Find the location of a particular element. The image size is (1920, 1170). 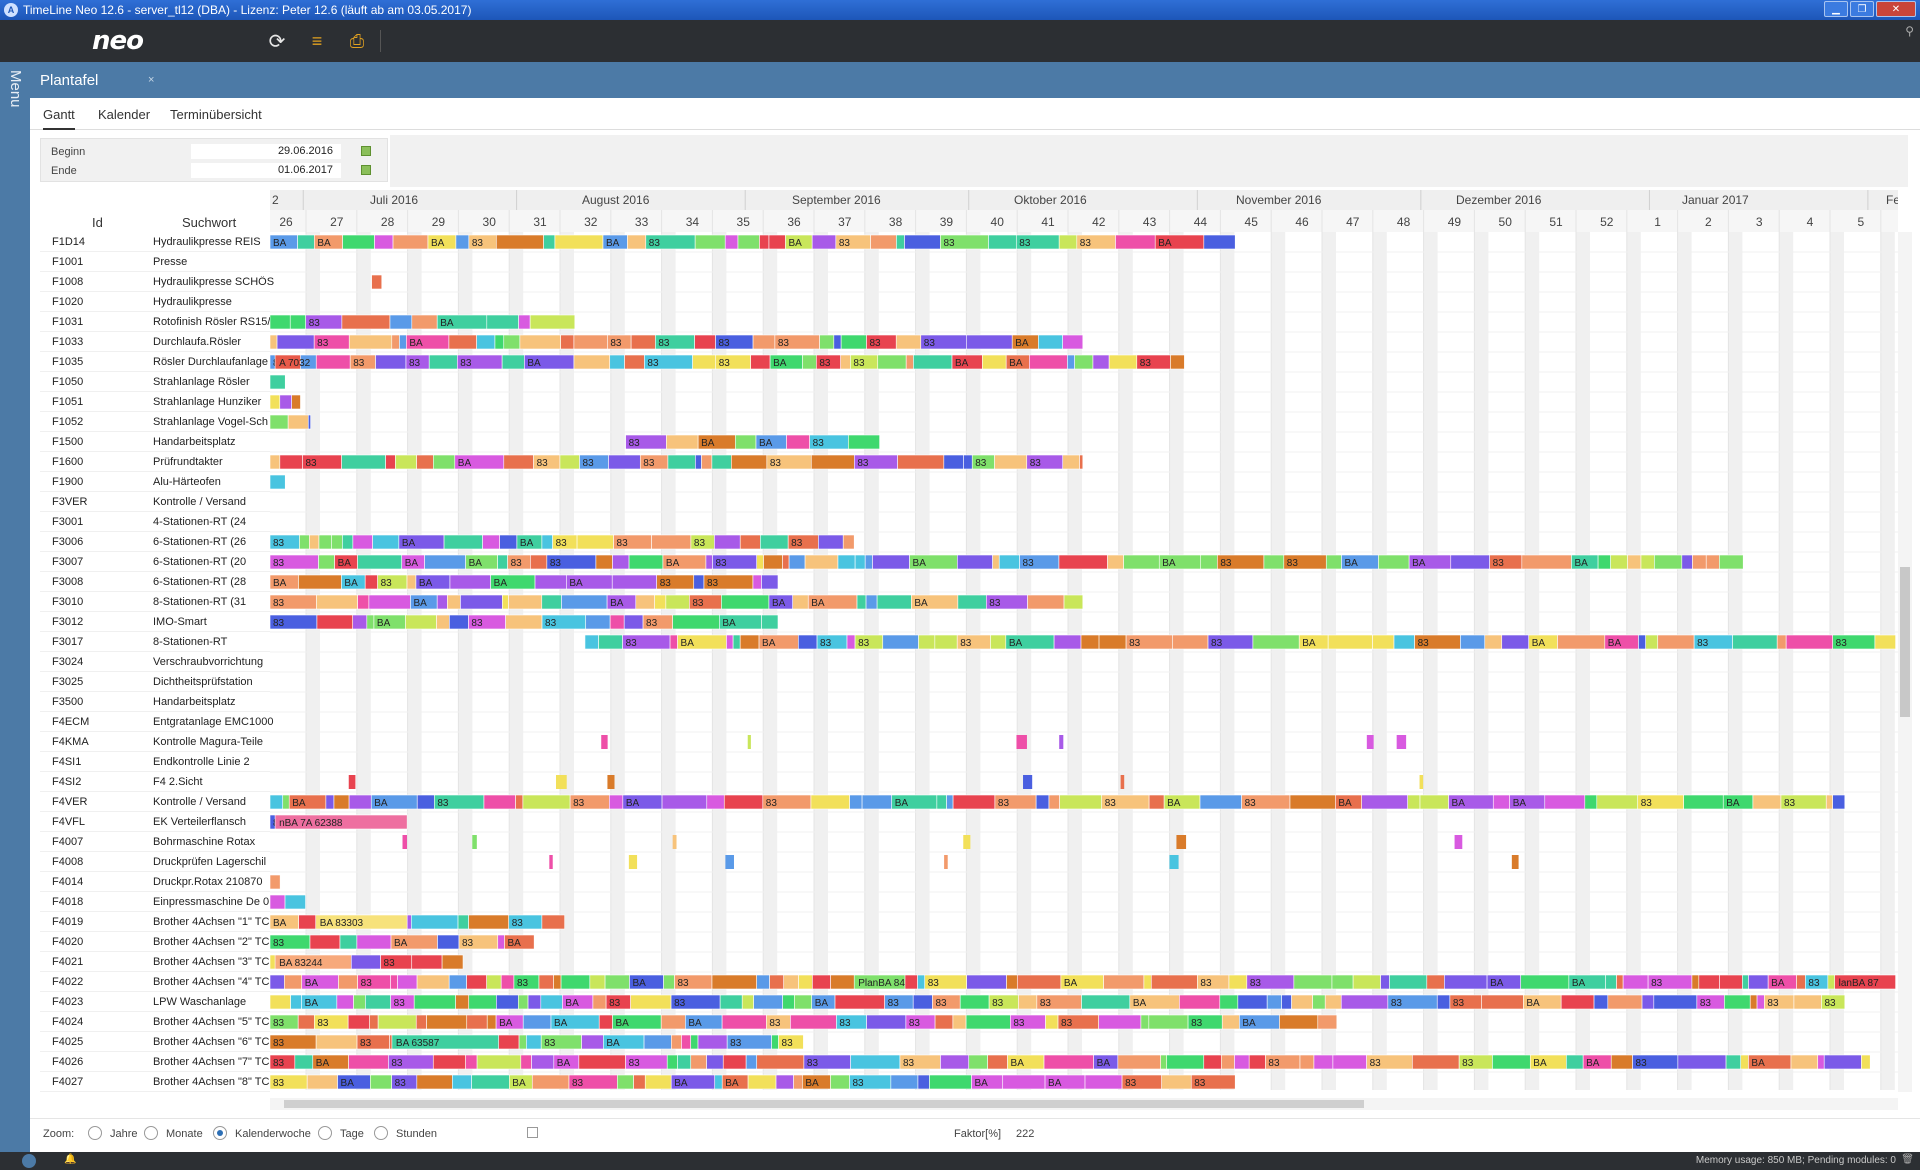

resource-row: F3024 Verschraubvorrichtung is located at coordinates (155, 662).